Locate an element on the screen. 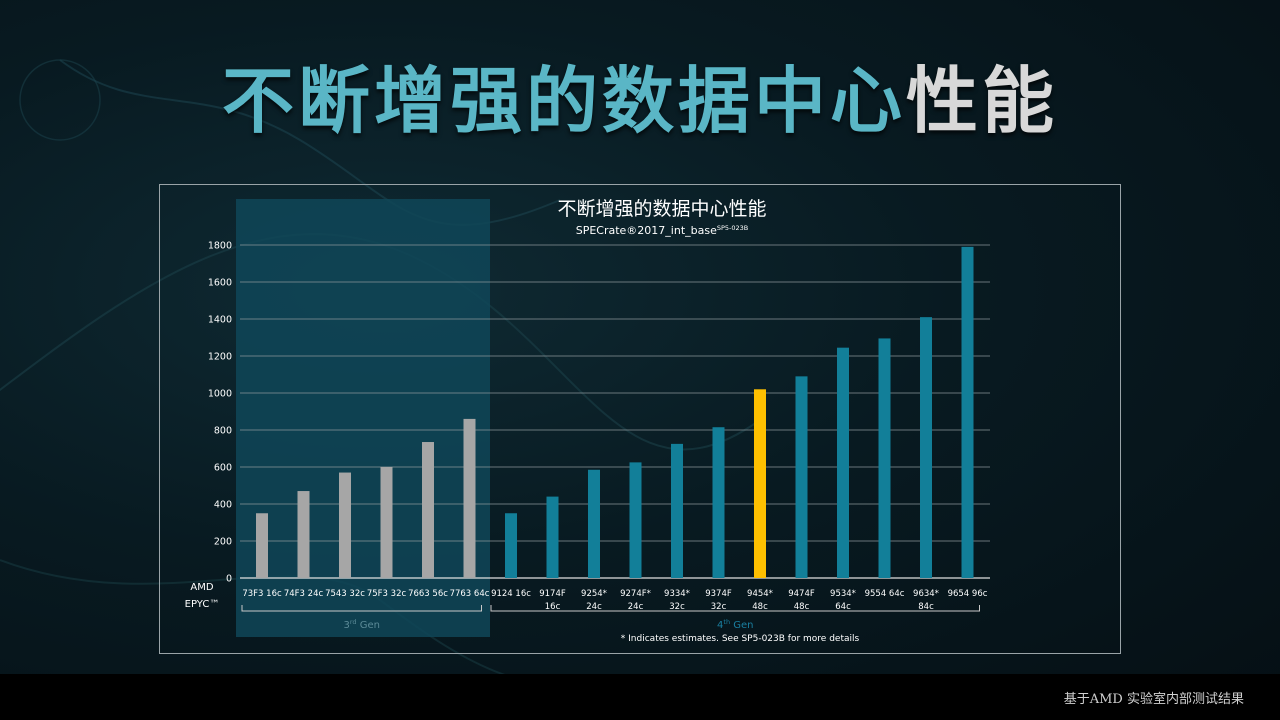  x-tick-label: 9124 16c is located at coordinates (511, 594).